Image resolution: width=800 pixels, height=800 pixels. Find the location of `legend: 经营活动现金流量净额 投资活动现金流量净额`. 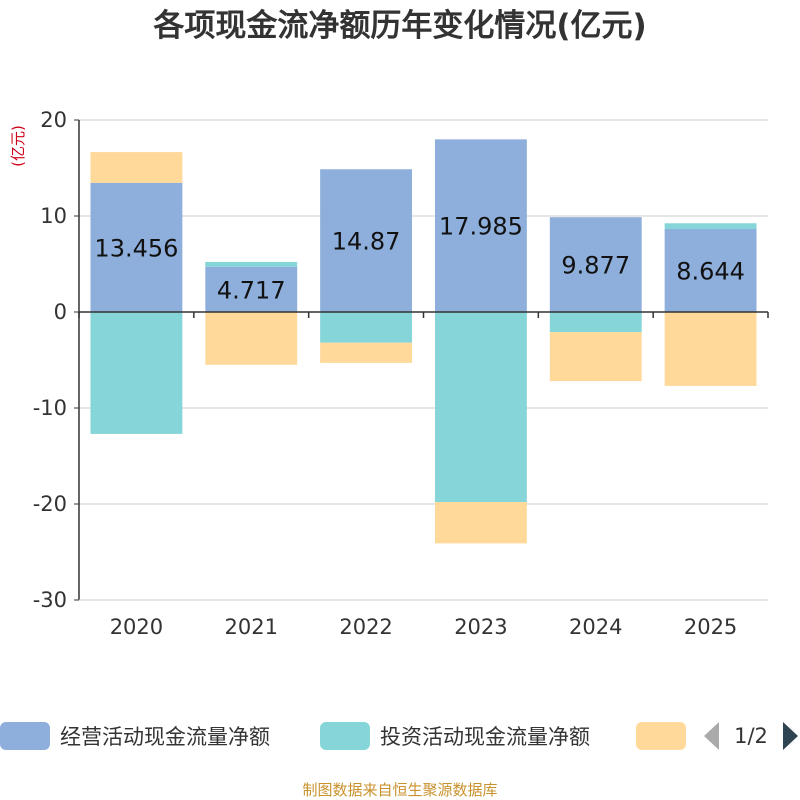

legend: 经营活动现金流量净额 投资活动现金流量净额 is located at coordinates (343, 736).